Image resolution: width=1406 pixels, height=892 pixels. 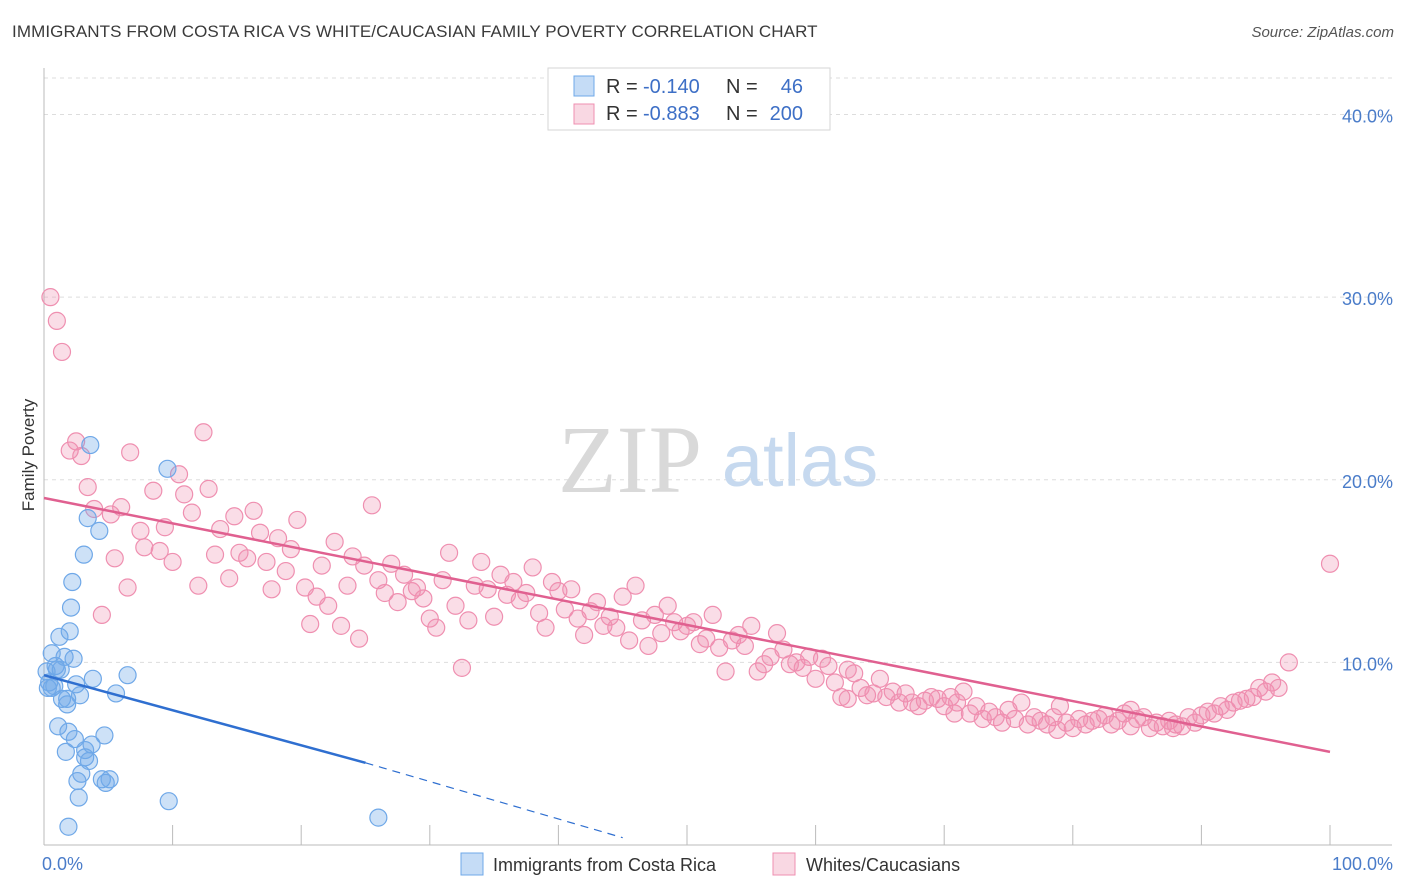 What do you see at coordinates (584, 114) in the screenshot?
I see `stats-swatch-pink` at bounding box center [584, 114].